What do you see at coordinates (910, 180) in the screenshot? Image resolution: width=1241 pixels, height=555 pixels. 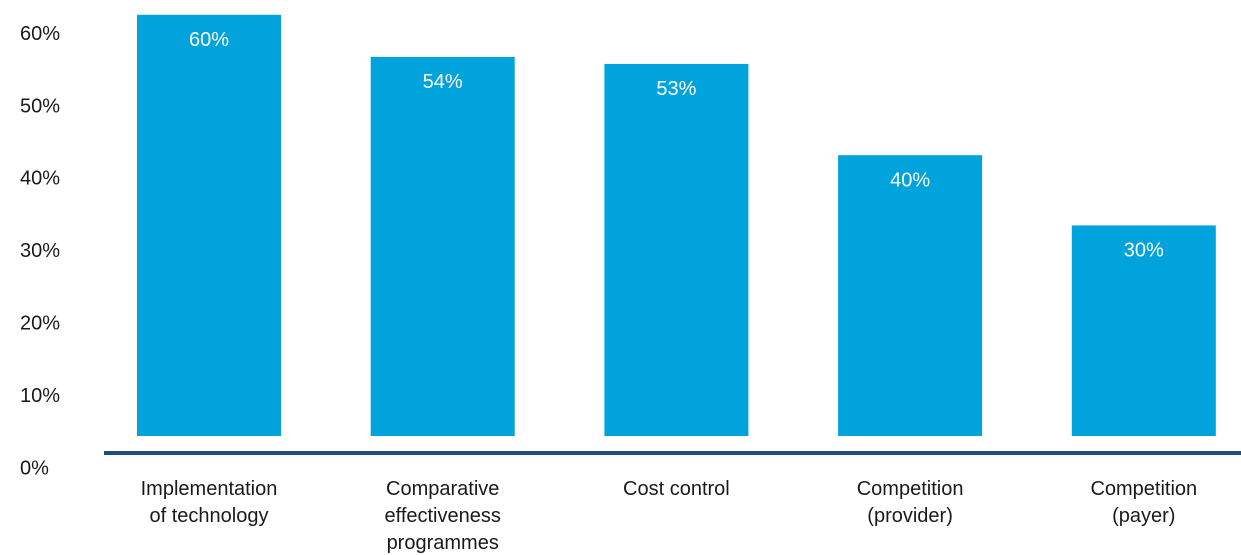 I see `bar-value-label: 40%` at bounding box center [910, 180].